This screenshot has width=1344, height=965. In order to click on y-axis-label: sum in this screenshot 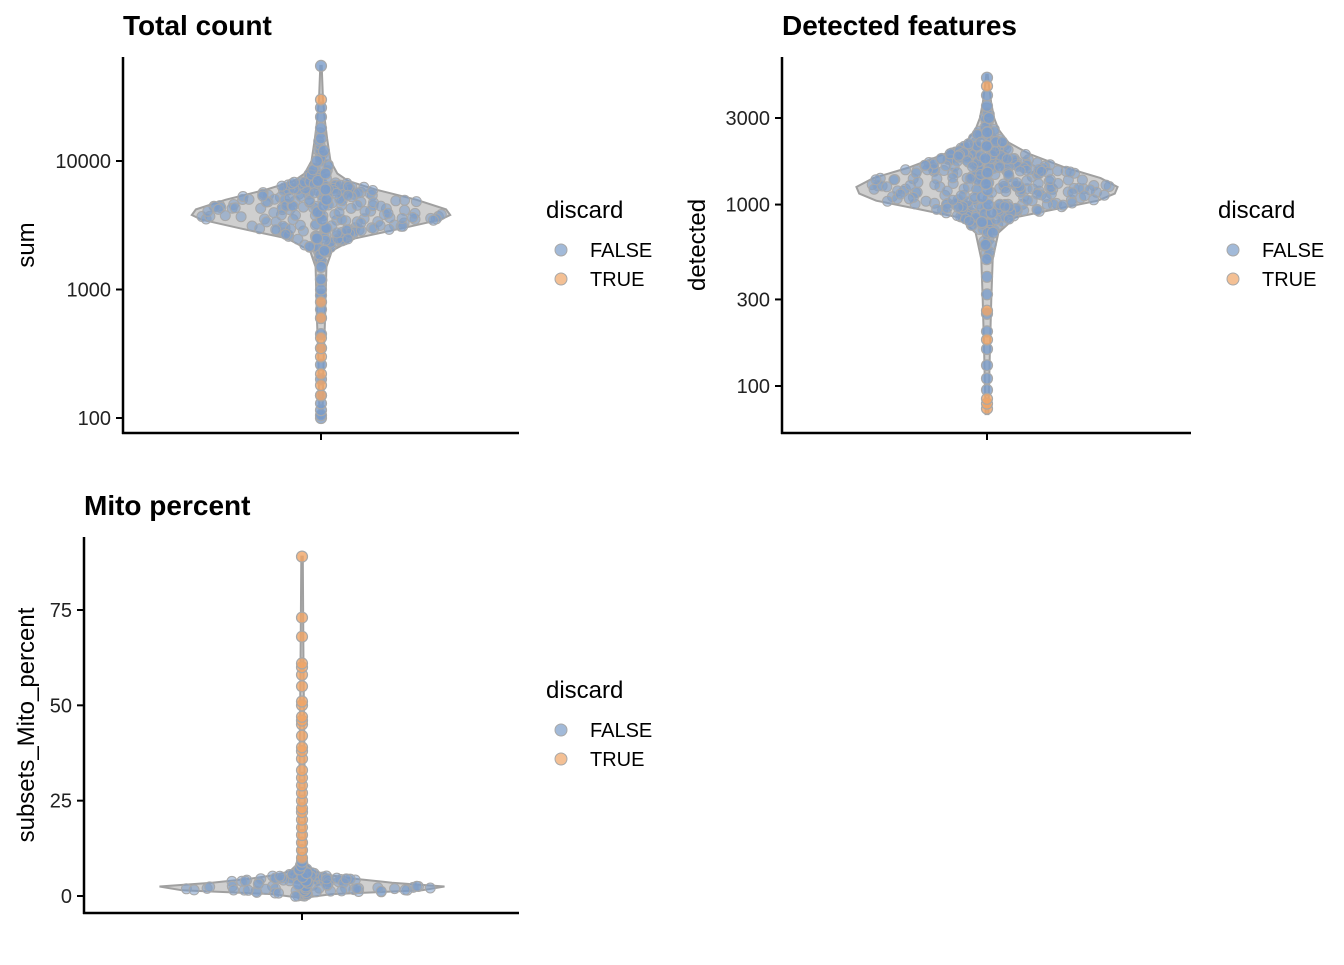, I will do `click(26, 244)`.